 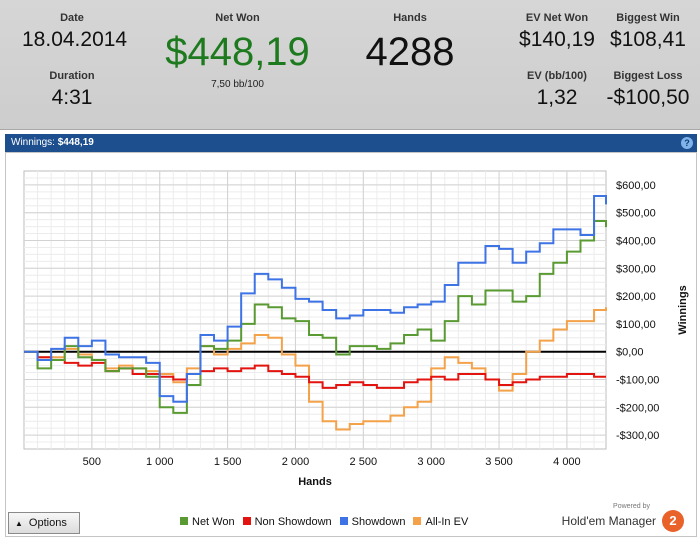 What do you see at coordinates (631, 506) in the screenshot?
I see `powered-by-text: Powered by` at bounding box center [631, 506].